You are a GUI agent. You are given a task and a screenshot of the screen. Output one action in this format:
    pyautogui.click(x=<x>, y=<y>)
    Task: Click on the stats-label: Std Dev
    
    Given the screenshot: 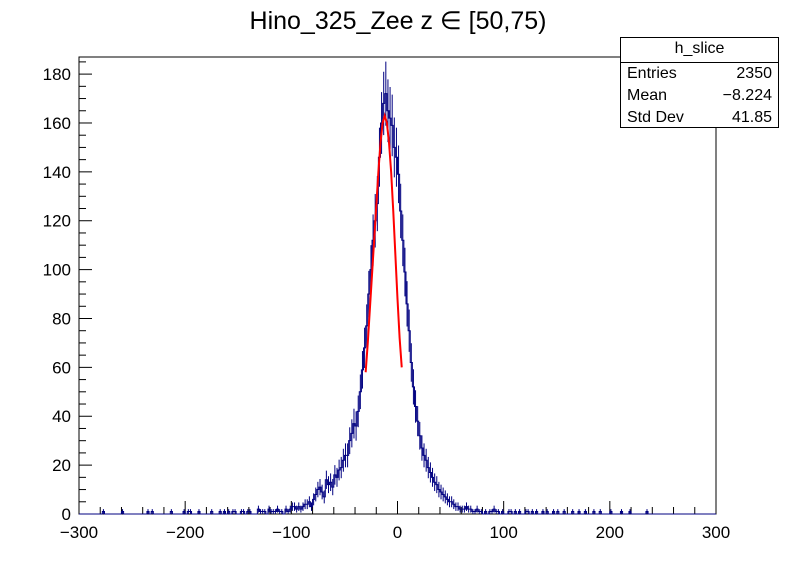 What is the action you would take?
    pyautogui.click(x=655, y=117)
    